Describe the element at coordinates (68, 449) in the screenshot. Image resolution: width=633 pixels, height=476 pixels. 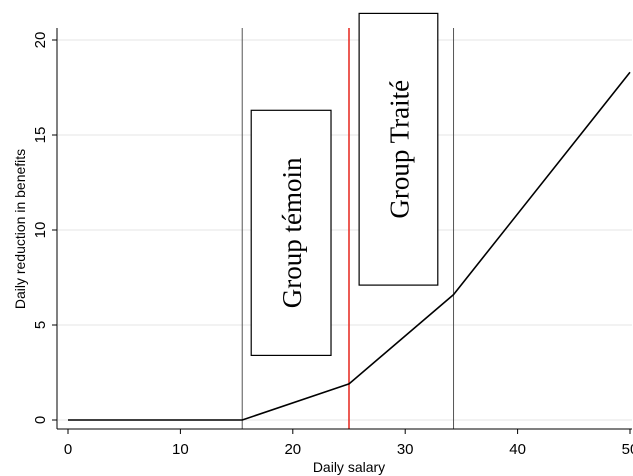
I see `x-tick-label: 0` at that location.